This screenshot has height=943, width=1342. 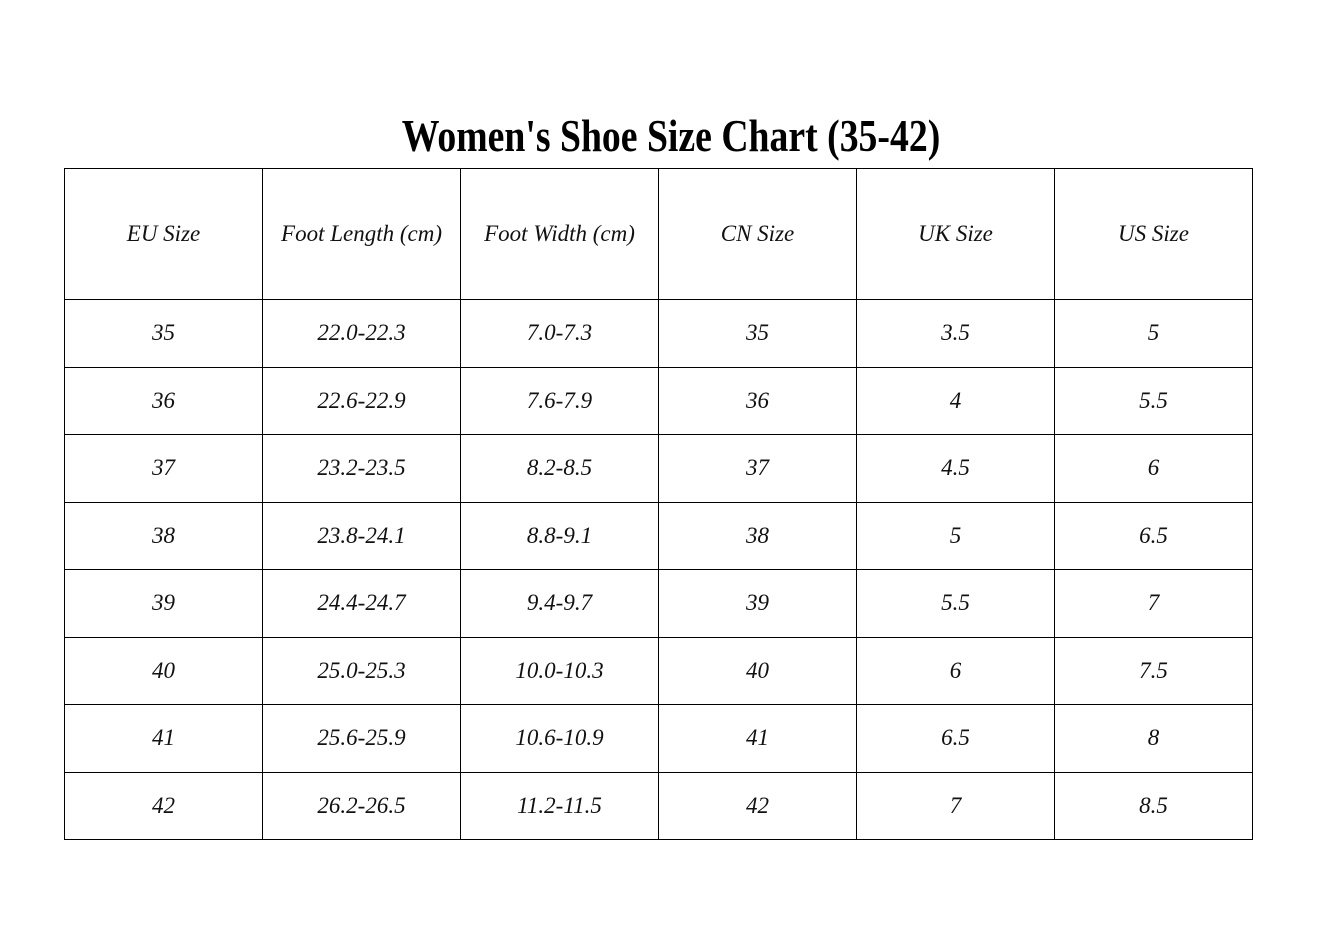 What do you see at coordinates (559, 333) in the screenshot?
I see `table-cell: 7.0-7.3` at bounding box center [559, 333].